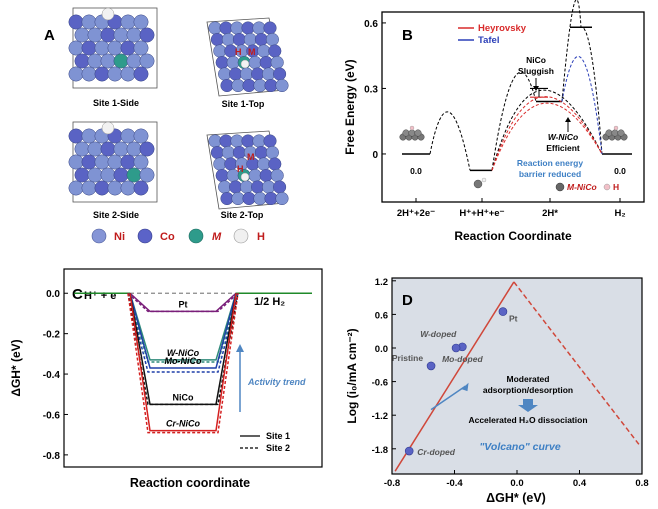 The width and height of the screenshot is (658, 509). Describe the element at coordinates (528, 390) in the screenshot. I see `adsorption-desorption-label: adsorption/desorption` at that location.